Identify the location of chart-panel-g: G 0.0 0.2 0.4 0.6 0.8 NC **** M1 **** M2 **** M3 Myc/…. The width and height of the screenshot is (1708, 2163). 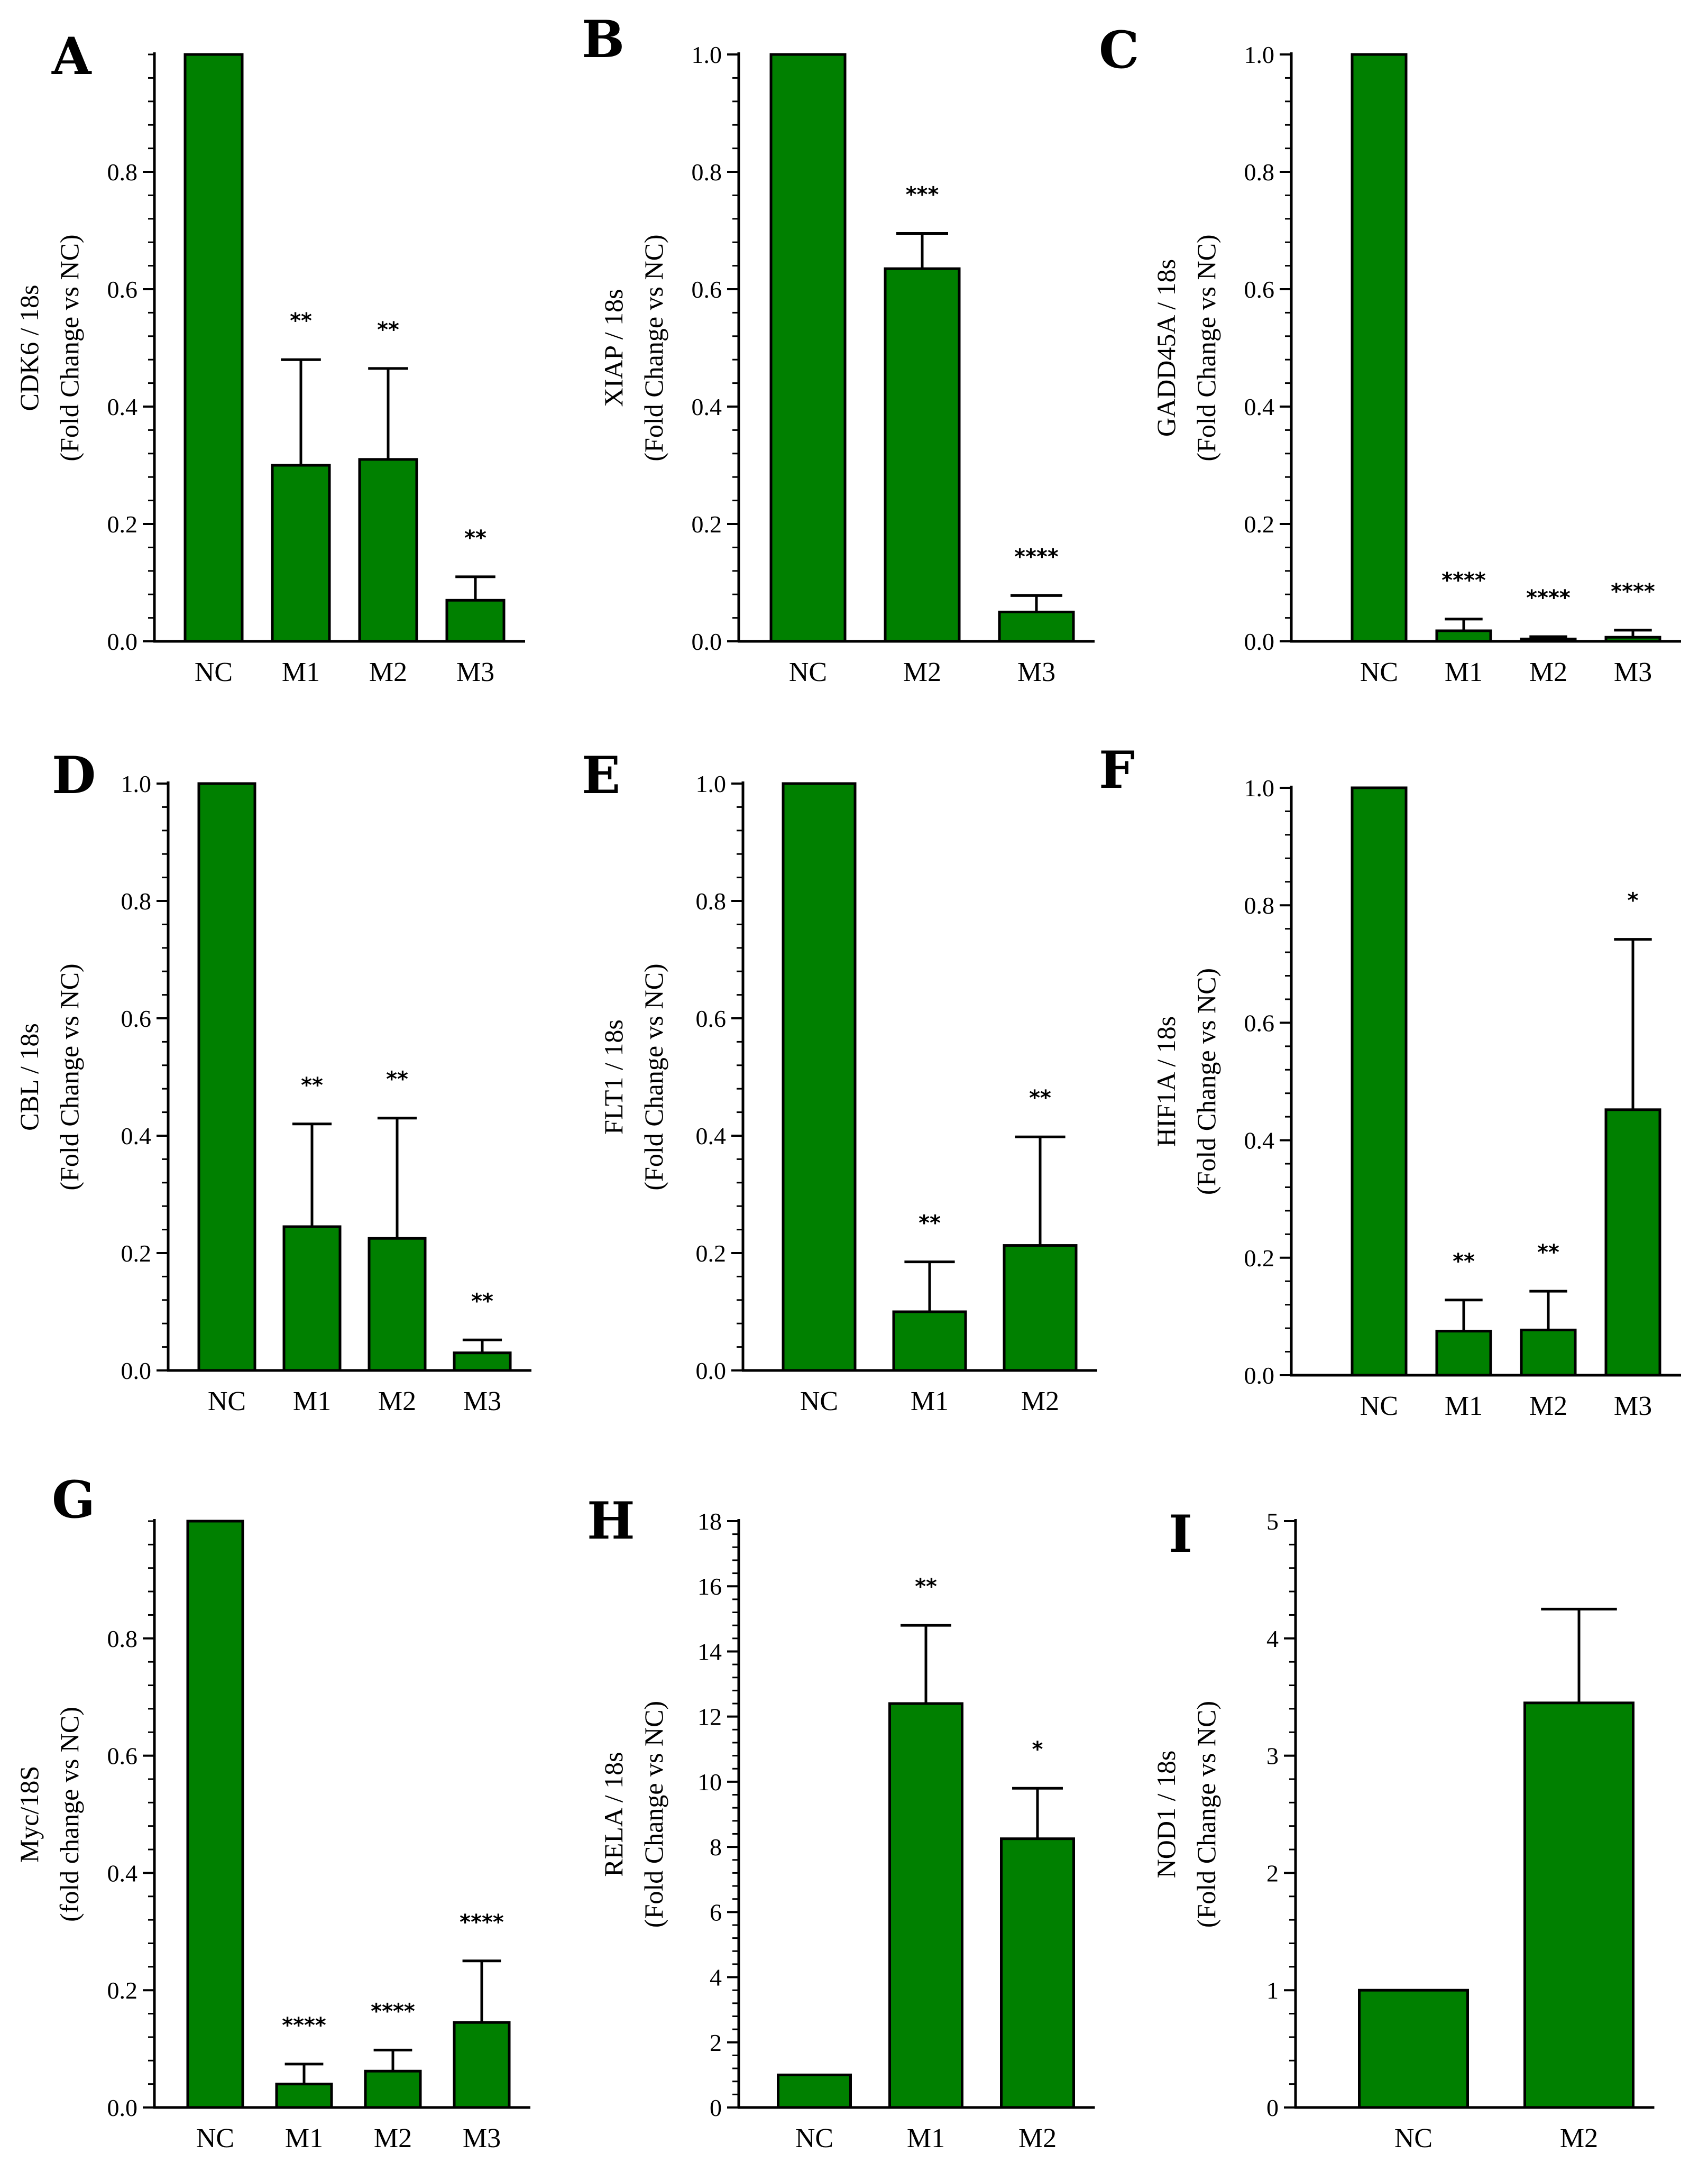
(272, 1811).